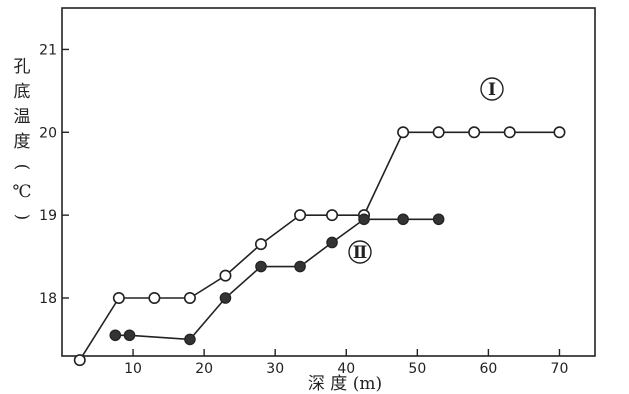  Describe the element at coordinates (22, 167) in the screenshot. I see `y-axis-label-char: (` at that location.